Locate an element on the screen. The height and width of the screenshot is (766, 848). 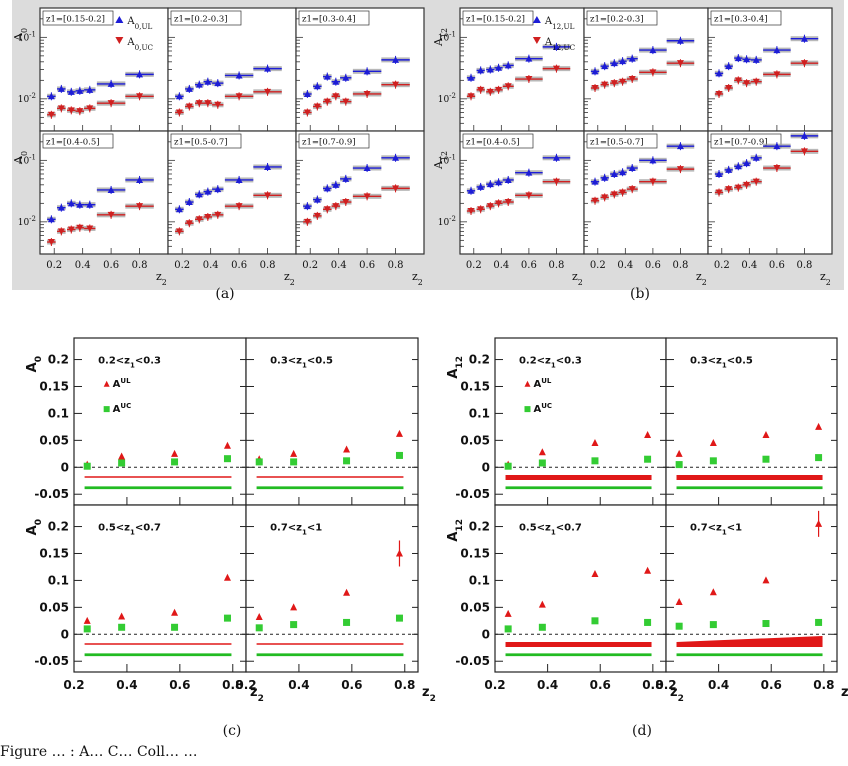
y-tick-label: 0 is located at coordinates (486, 634).